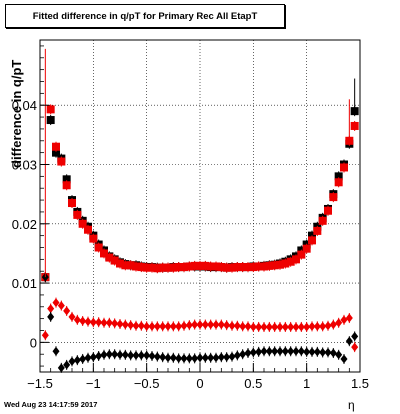 This screenshot has height=414, width=400. I want to click on x-axis-label: η, so click(351, 405).